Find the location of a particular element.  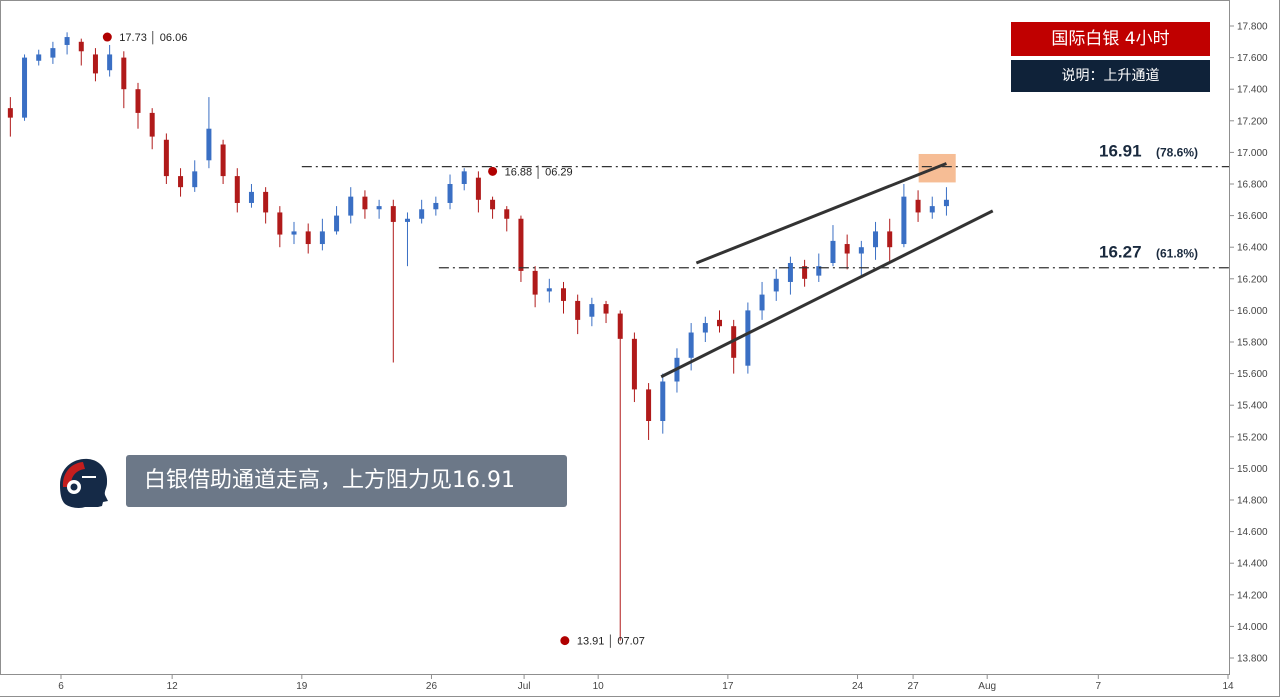

levels-group: 16.91 (78.6%) 16.27 (61.8%) is located at coordinates (765, 205).